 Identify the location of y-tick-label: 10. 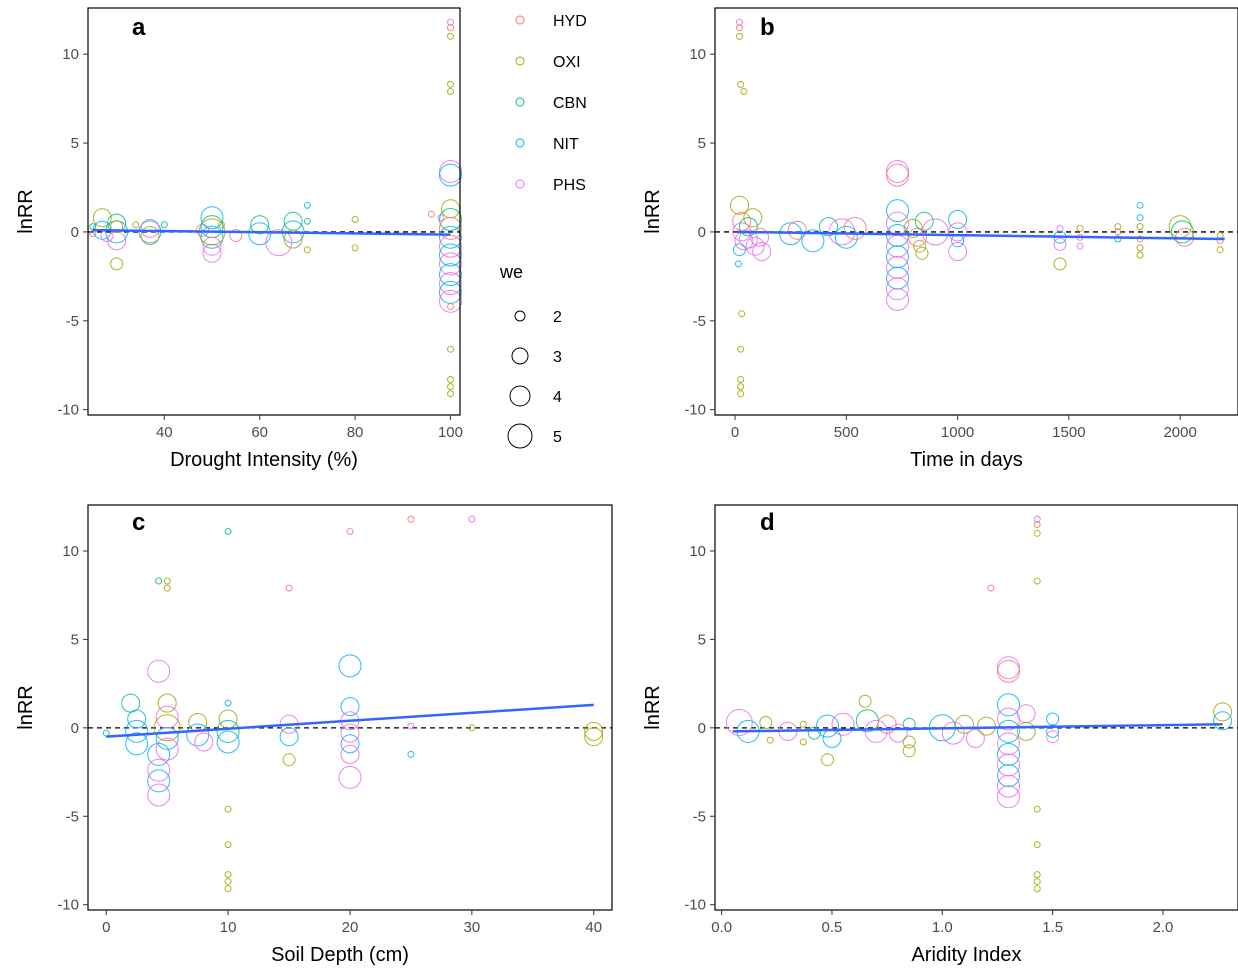
(697, 54).